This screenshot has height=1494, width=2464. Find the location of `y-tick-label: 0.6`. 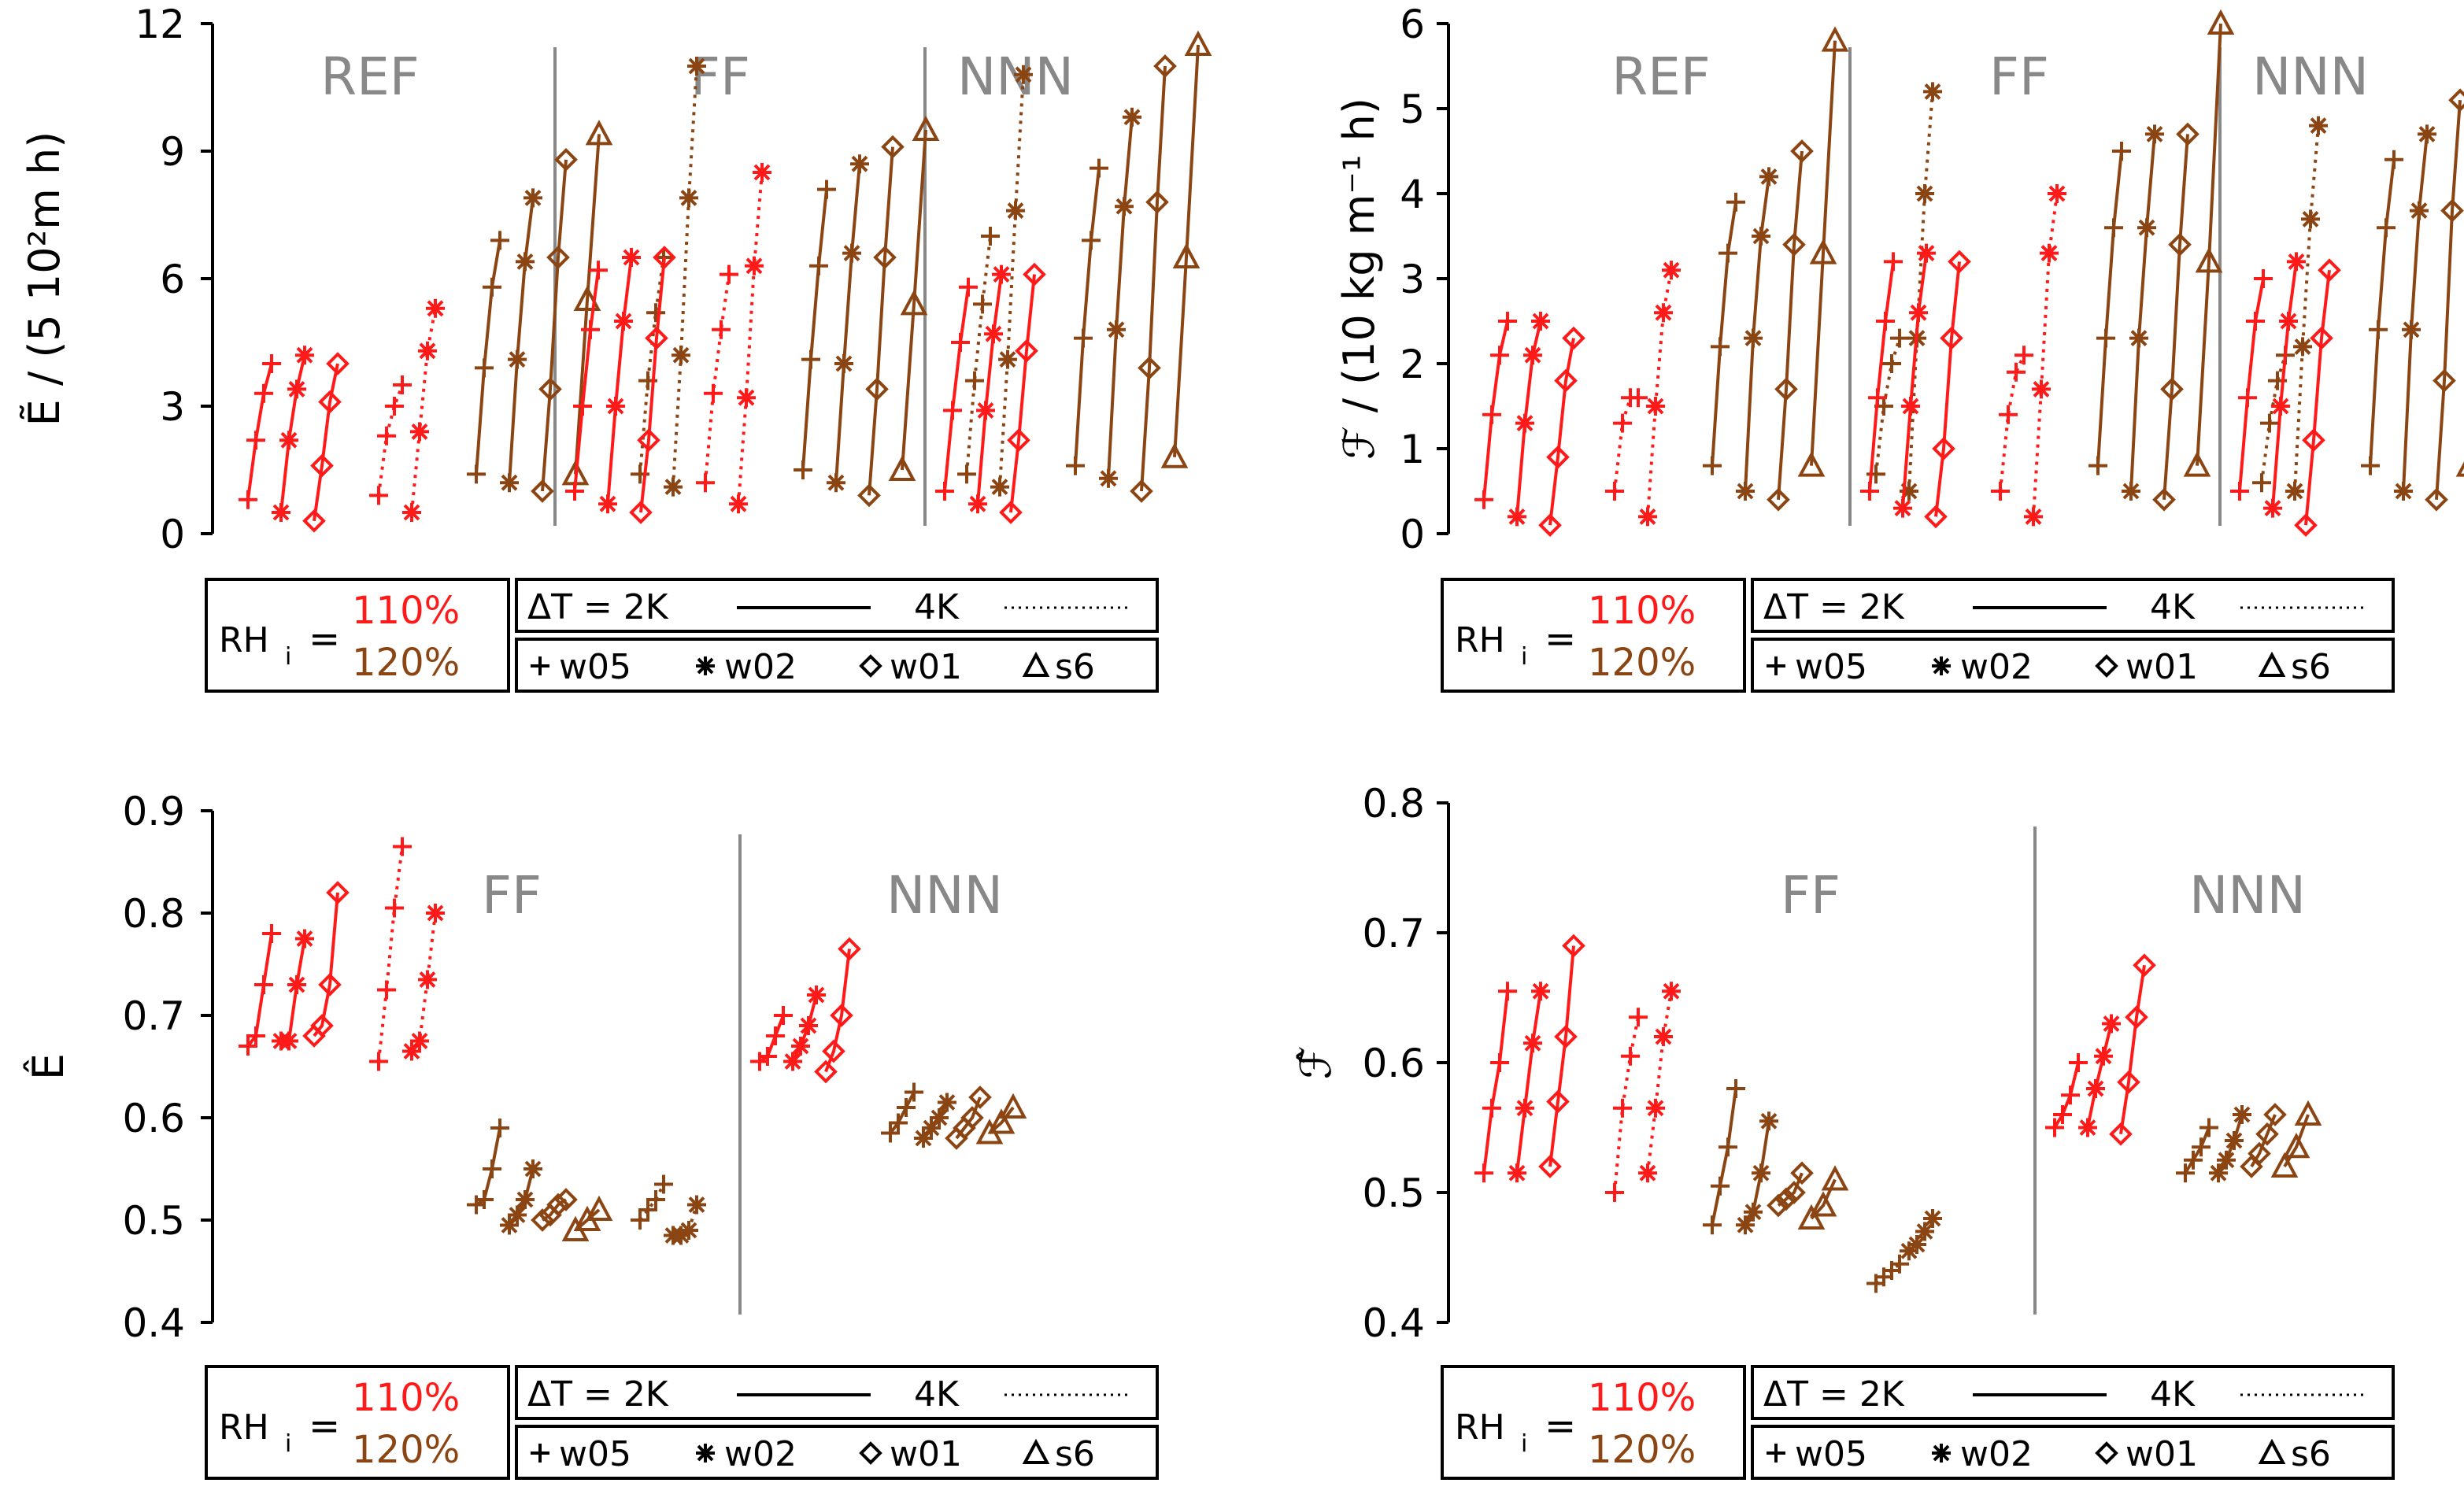

y-tick-label: 0.6 is located at coordinates (1393, 1063).